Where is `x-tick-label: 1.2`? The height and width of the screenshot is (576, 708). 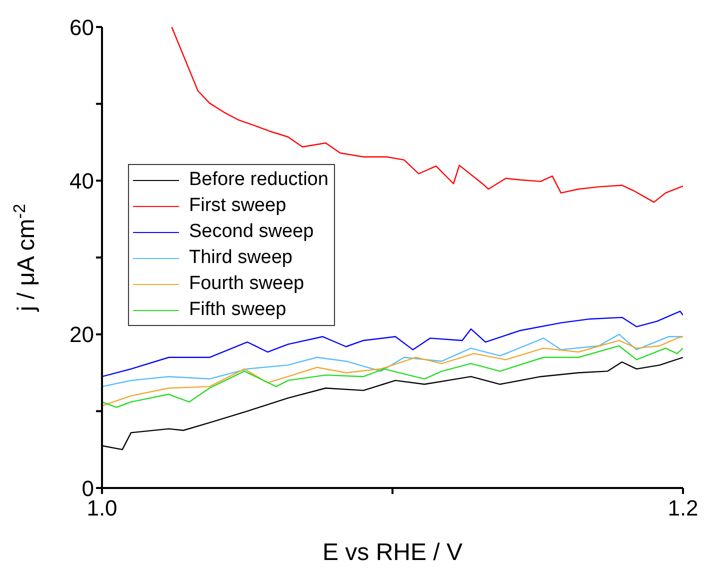 x-tick-label: 1.2 is located at coordinates (683, 508).